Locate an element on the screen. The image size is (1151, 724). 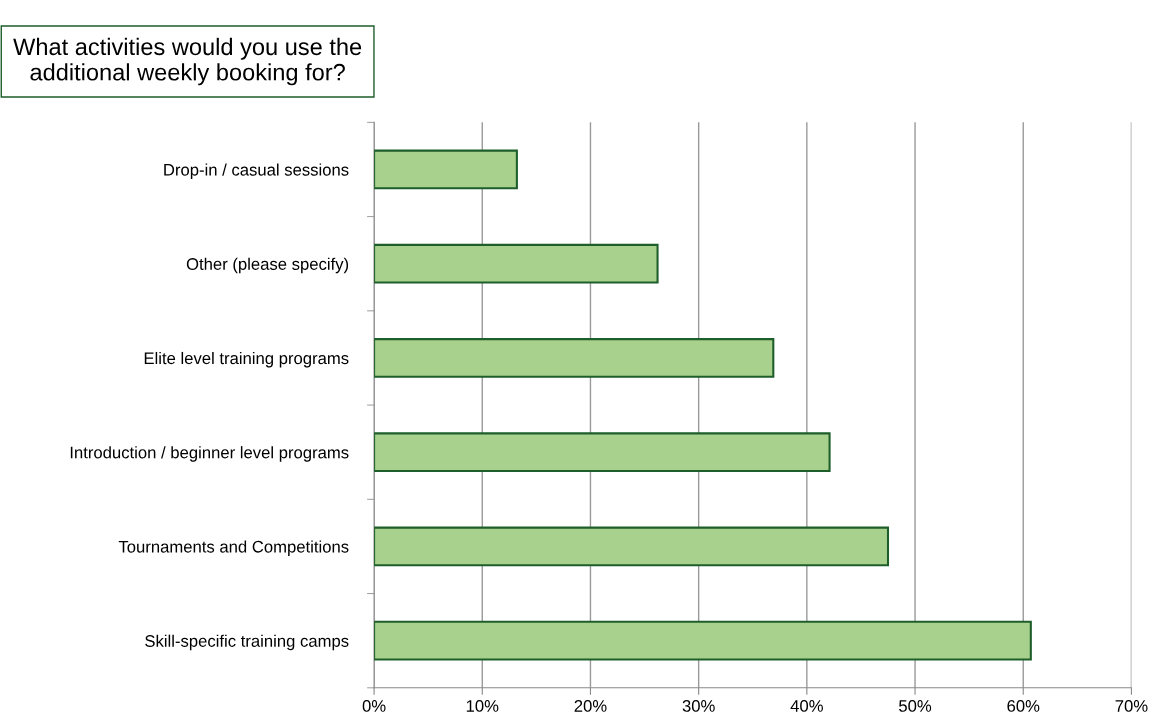
y-tick-label: Skill-specific training camps is located at coordinates (247, 642).